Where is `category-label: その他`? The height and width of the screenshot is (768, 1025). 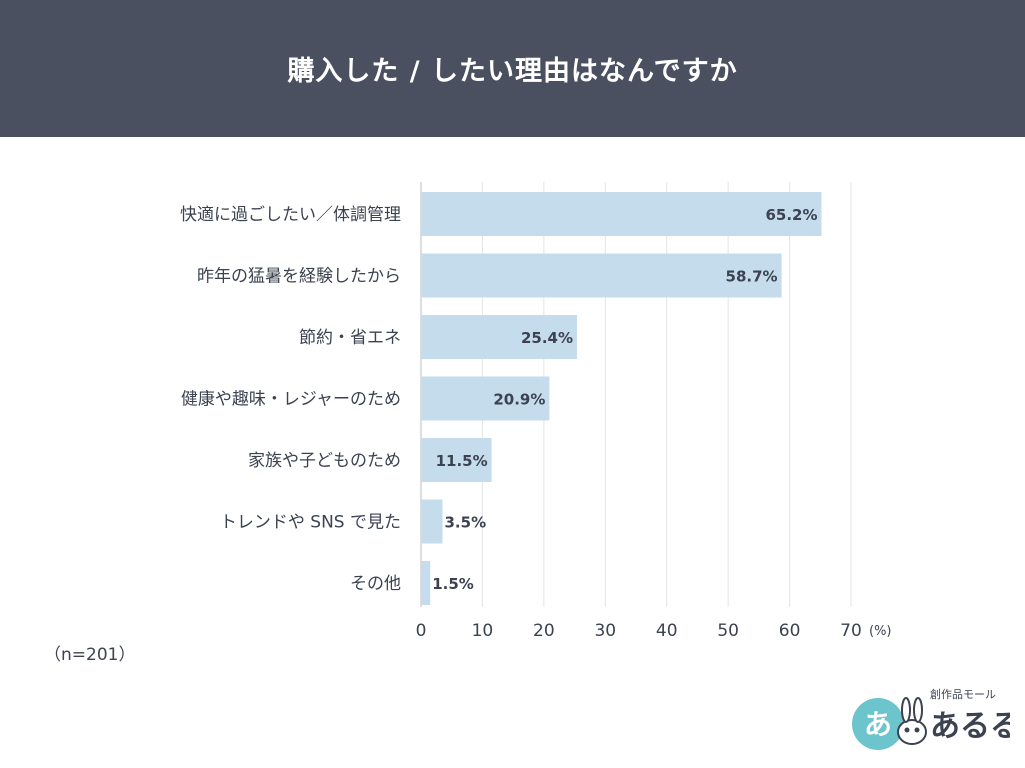
category-label: その他 is located at coordinates (375, 584).